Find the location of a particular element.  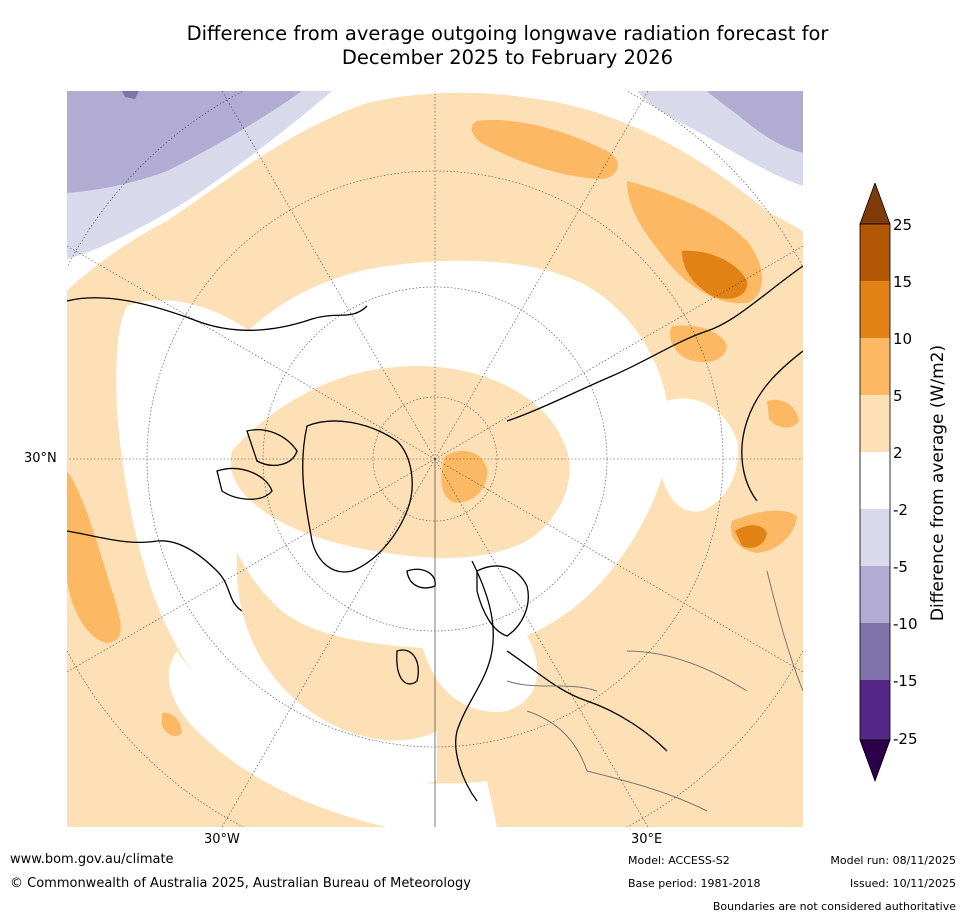

lon-label-30e: 30°E is located at coordinates (647, 839).